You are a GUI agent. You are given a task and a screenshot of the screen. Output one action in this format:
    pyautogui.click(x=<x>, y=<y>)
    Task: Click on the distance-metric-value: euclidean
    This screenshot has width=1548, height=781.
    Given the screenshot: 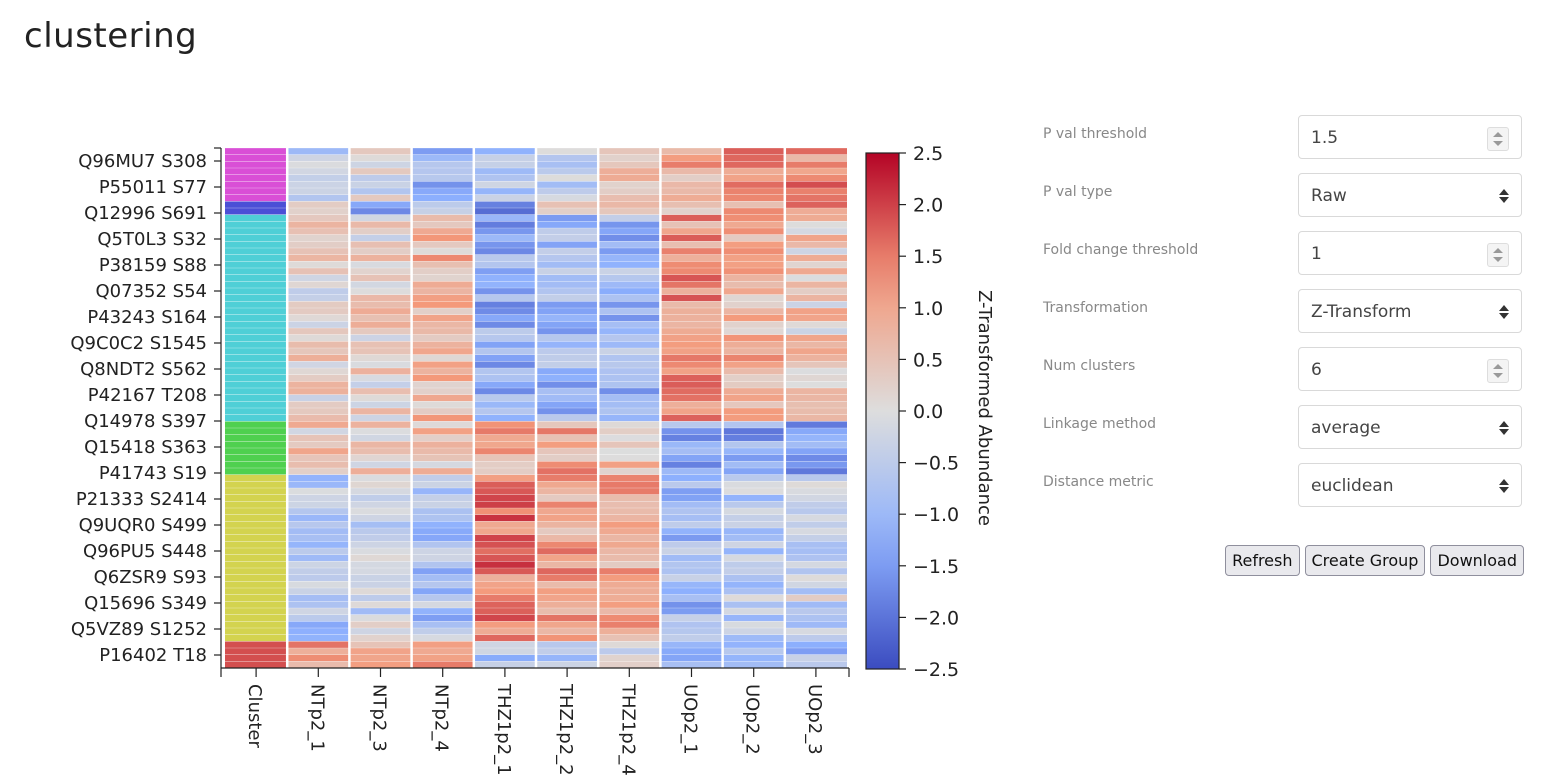 What is the action you would take?
    pyautogui.click(x=1352, y=486)
    